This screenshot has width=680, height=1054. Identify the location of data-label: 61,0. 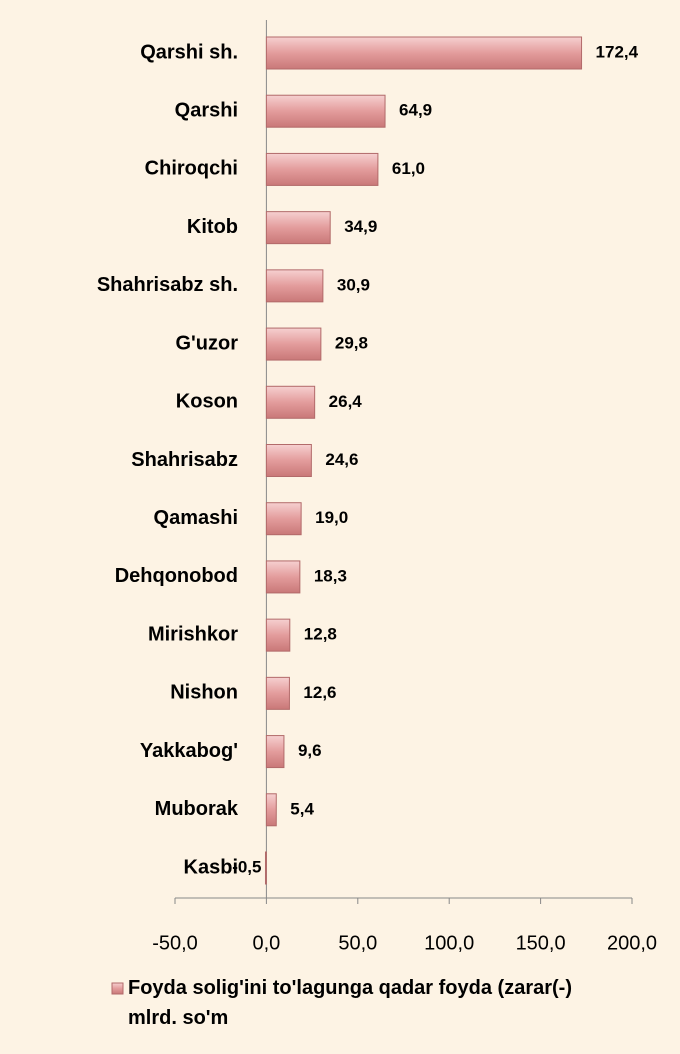
(408, 168).